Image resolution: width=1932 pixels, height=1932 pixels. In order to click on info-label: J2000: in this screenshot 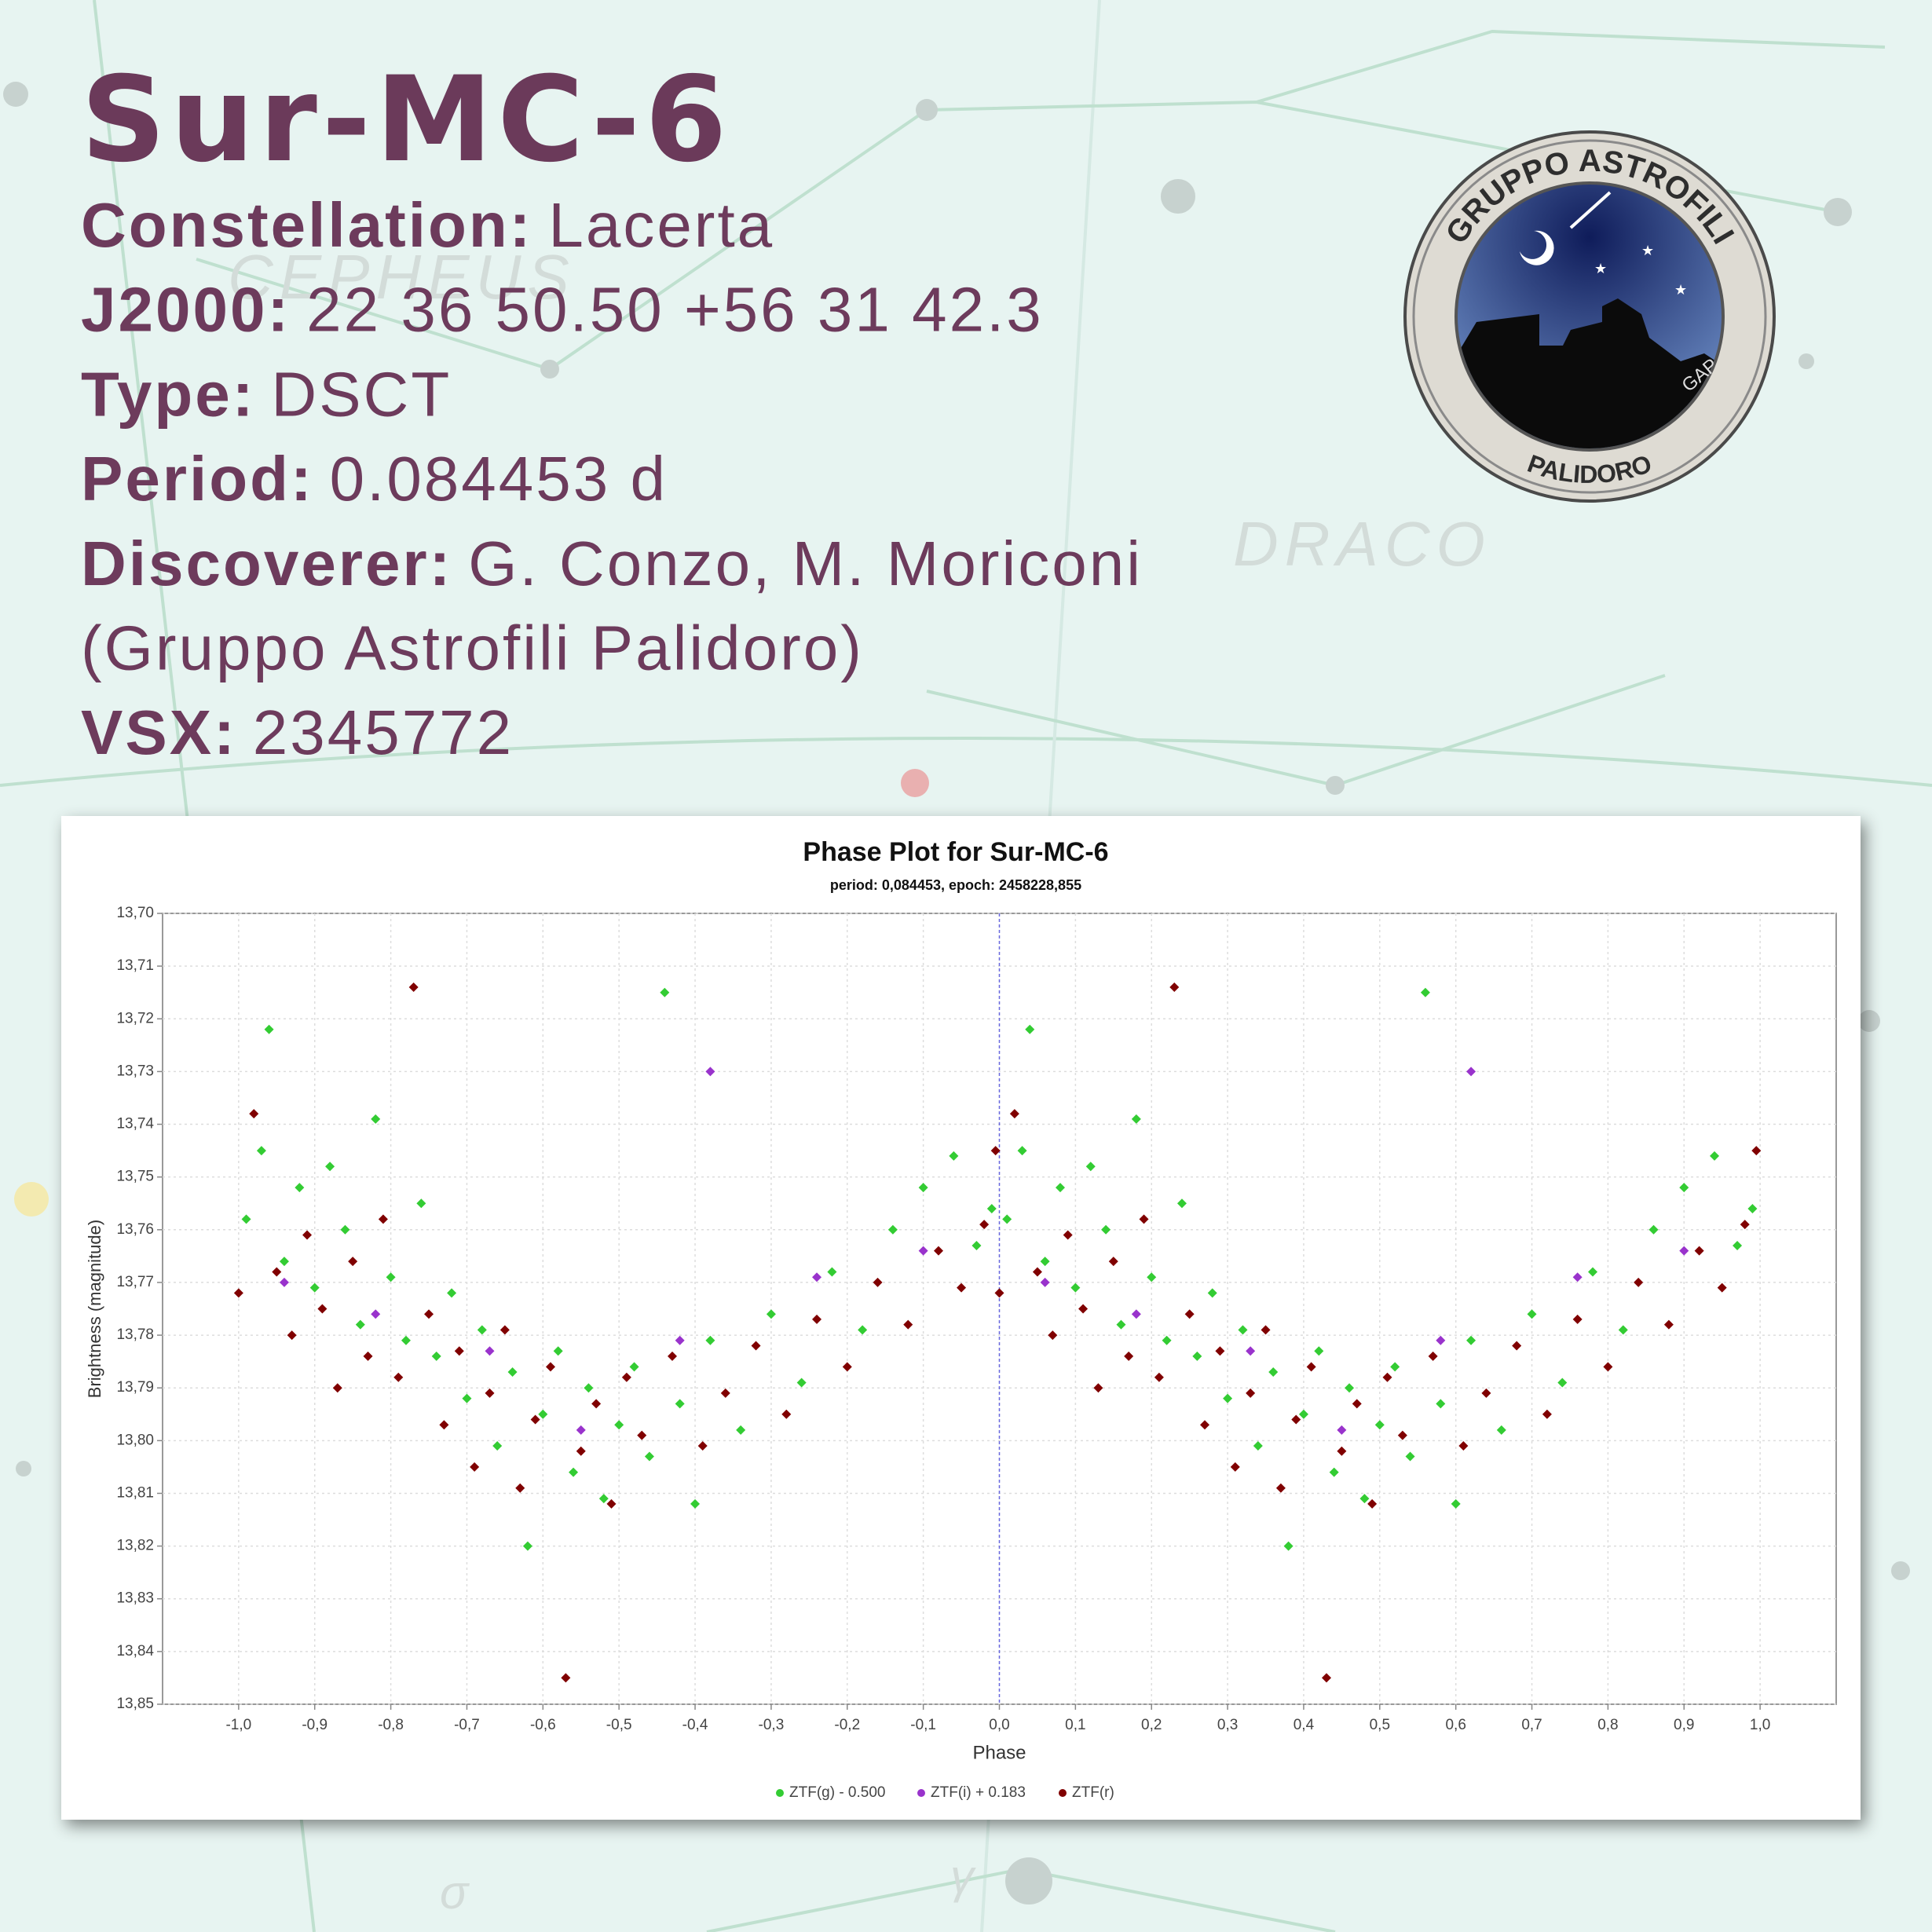, I will do `click(186, 310)`.